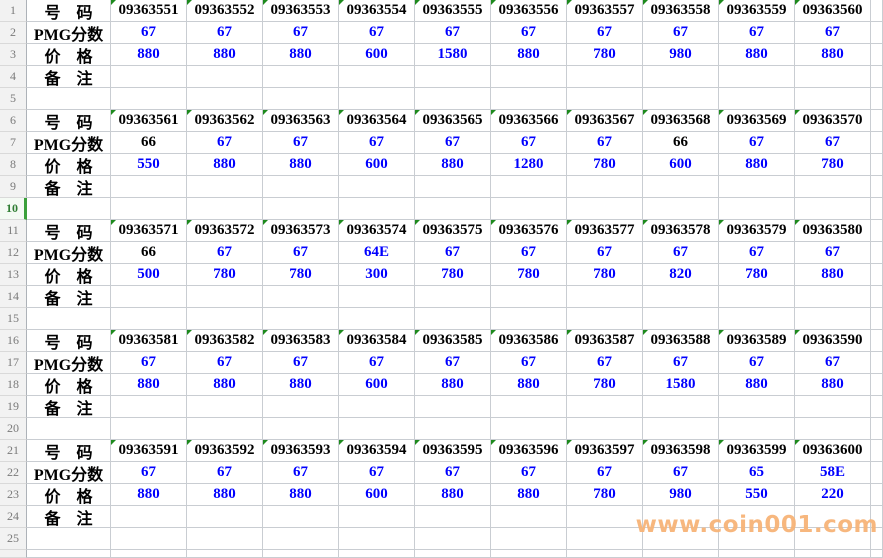  What do you see at coordinates (377, 231) in the screenshot?
I see `serial-number-cell: 09363574` at bounding box center [377, 231].